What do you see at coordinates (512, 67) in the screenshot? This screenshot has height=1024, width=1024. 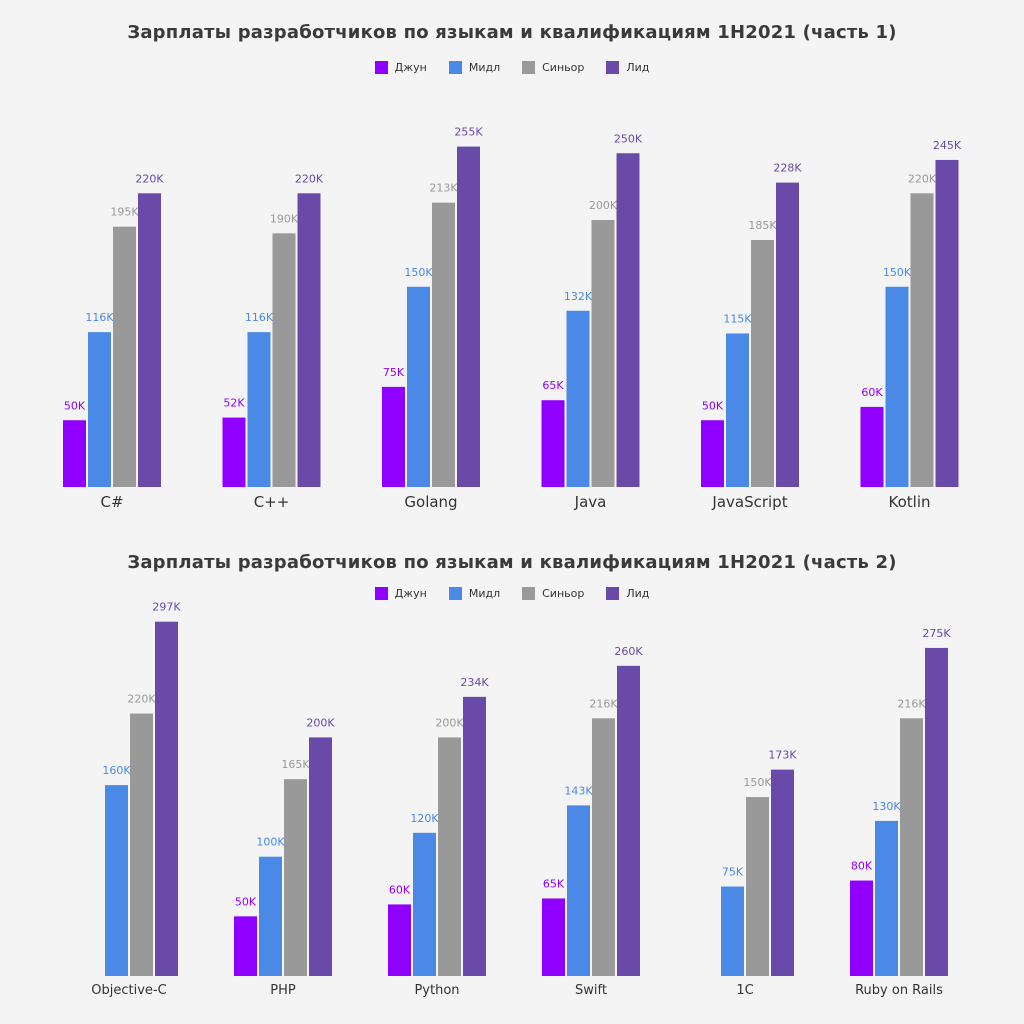 I see `legend-part-1: Джун Мидл Синьор Лид` at bounding box center [512, 67].